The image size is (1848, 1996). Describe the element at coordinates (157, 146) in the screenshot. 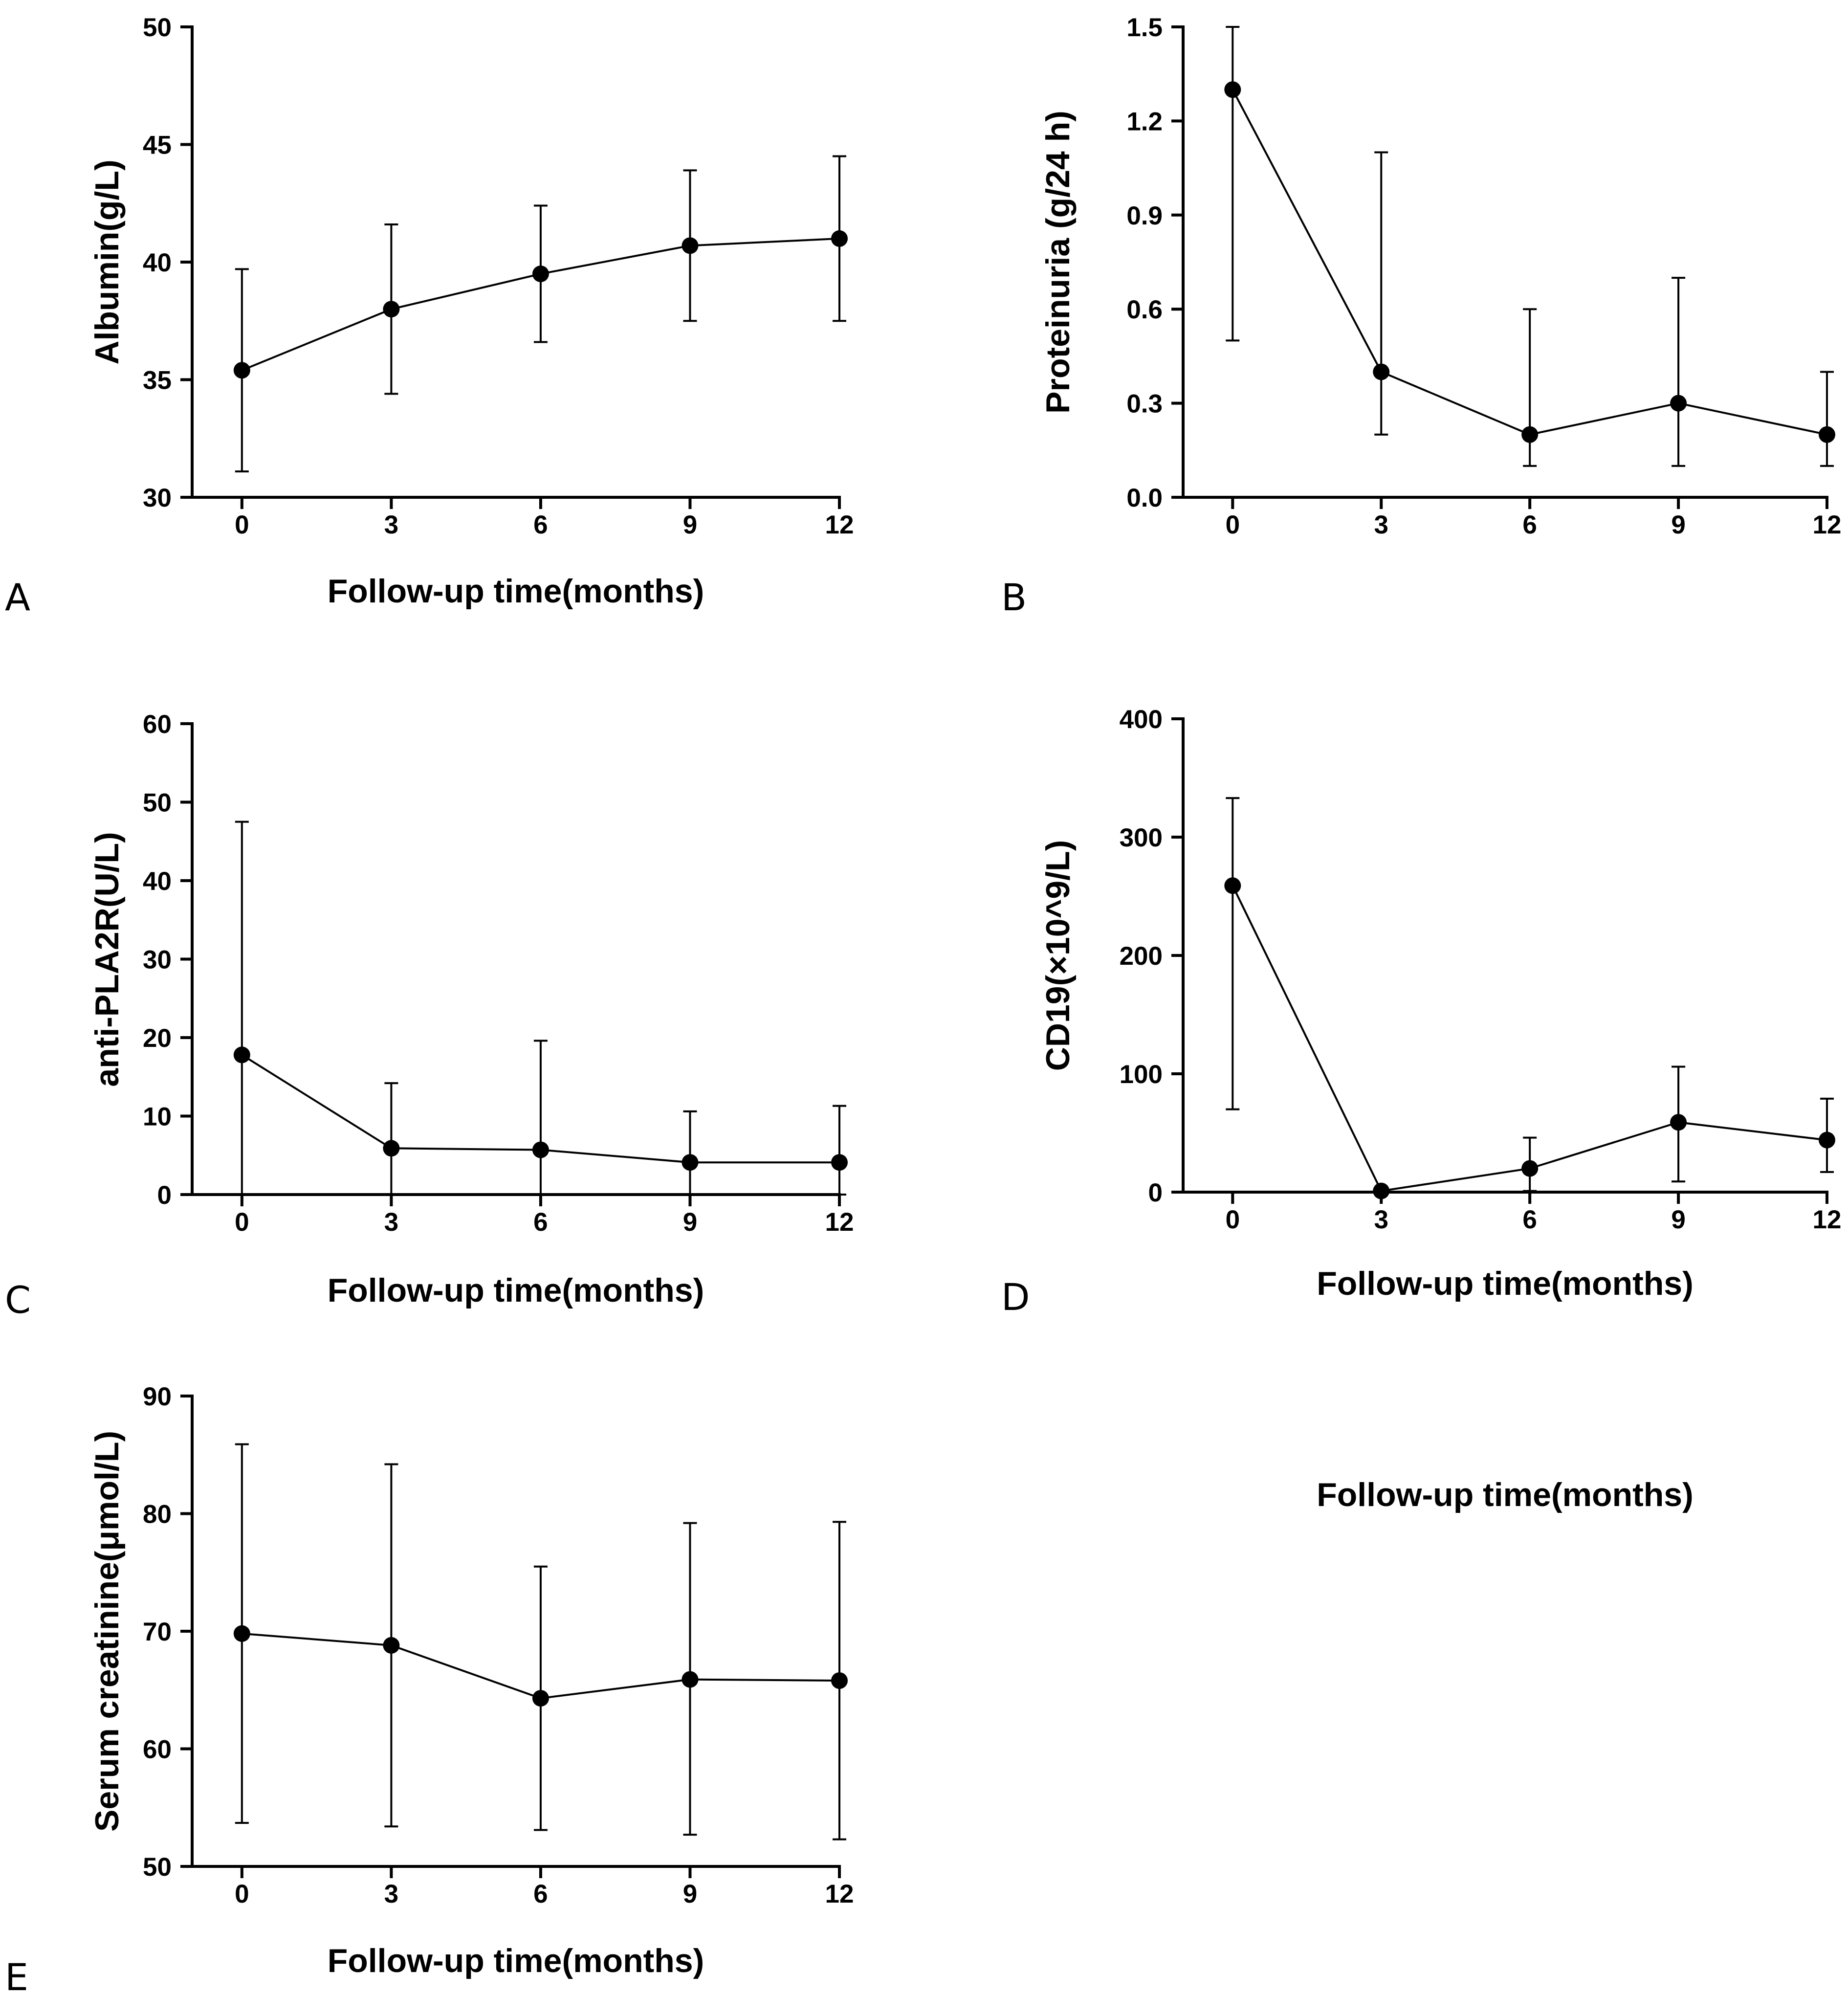

I see `panel-a-y-tick-label: 45` at that location.